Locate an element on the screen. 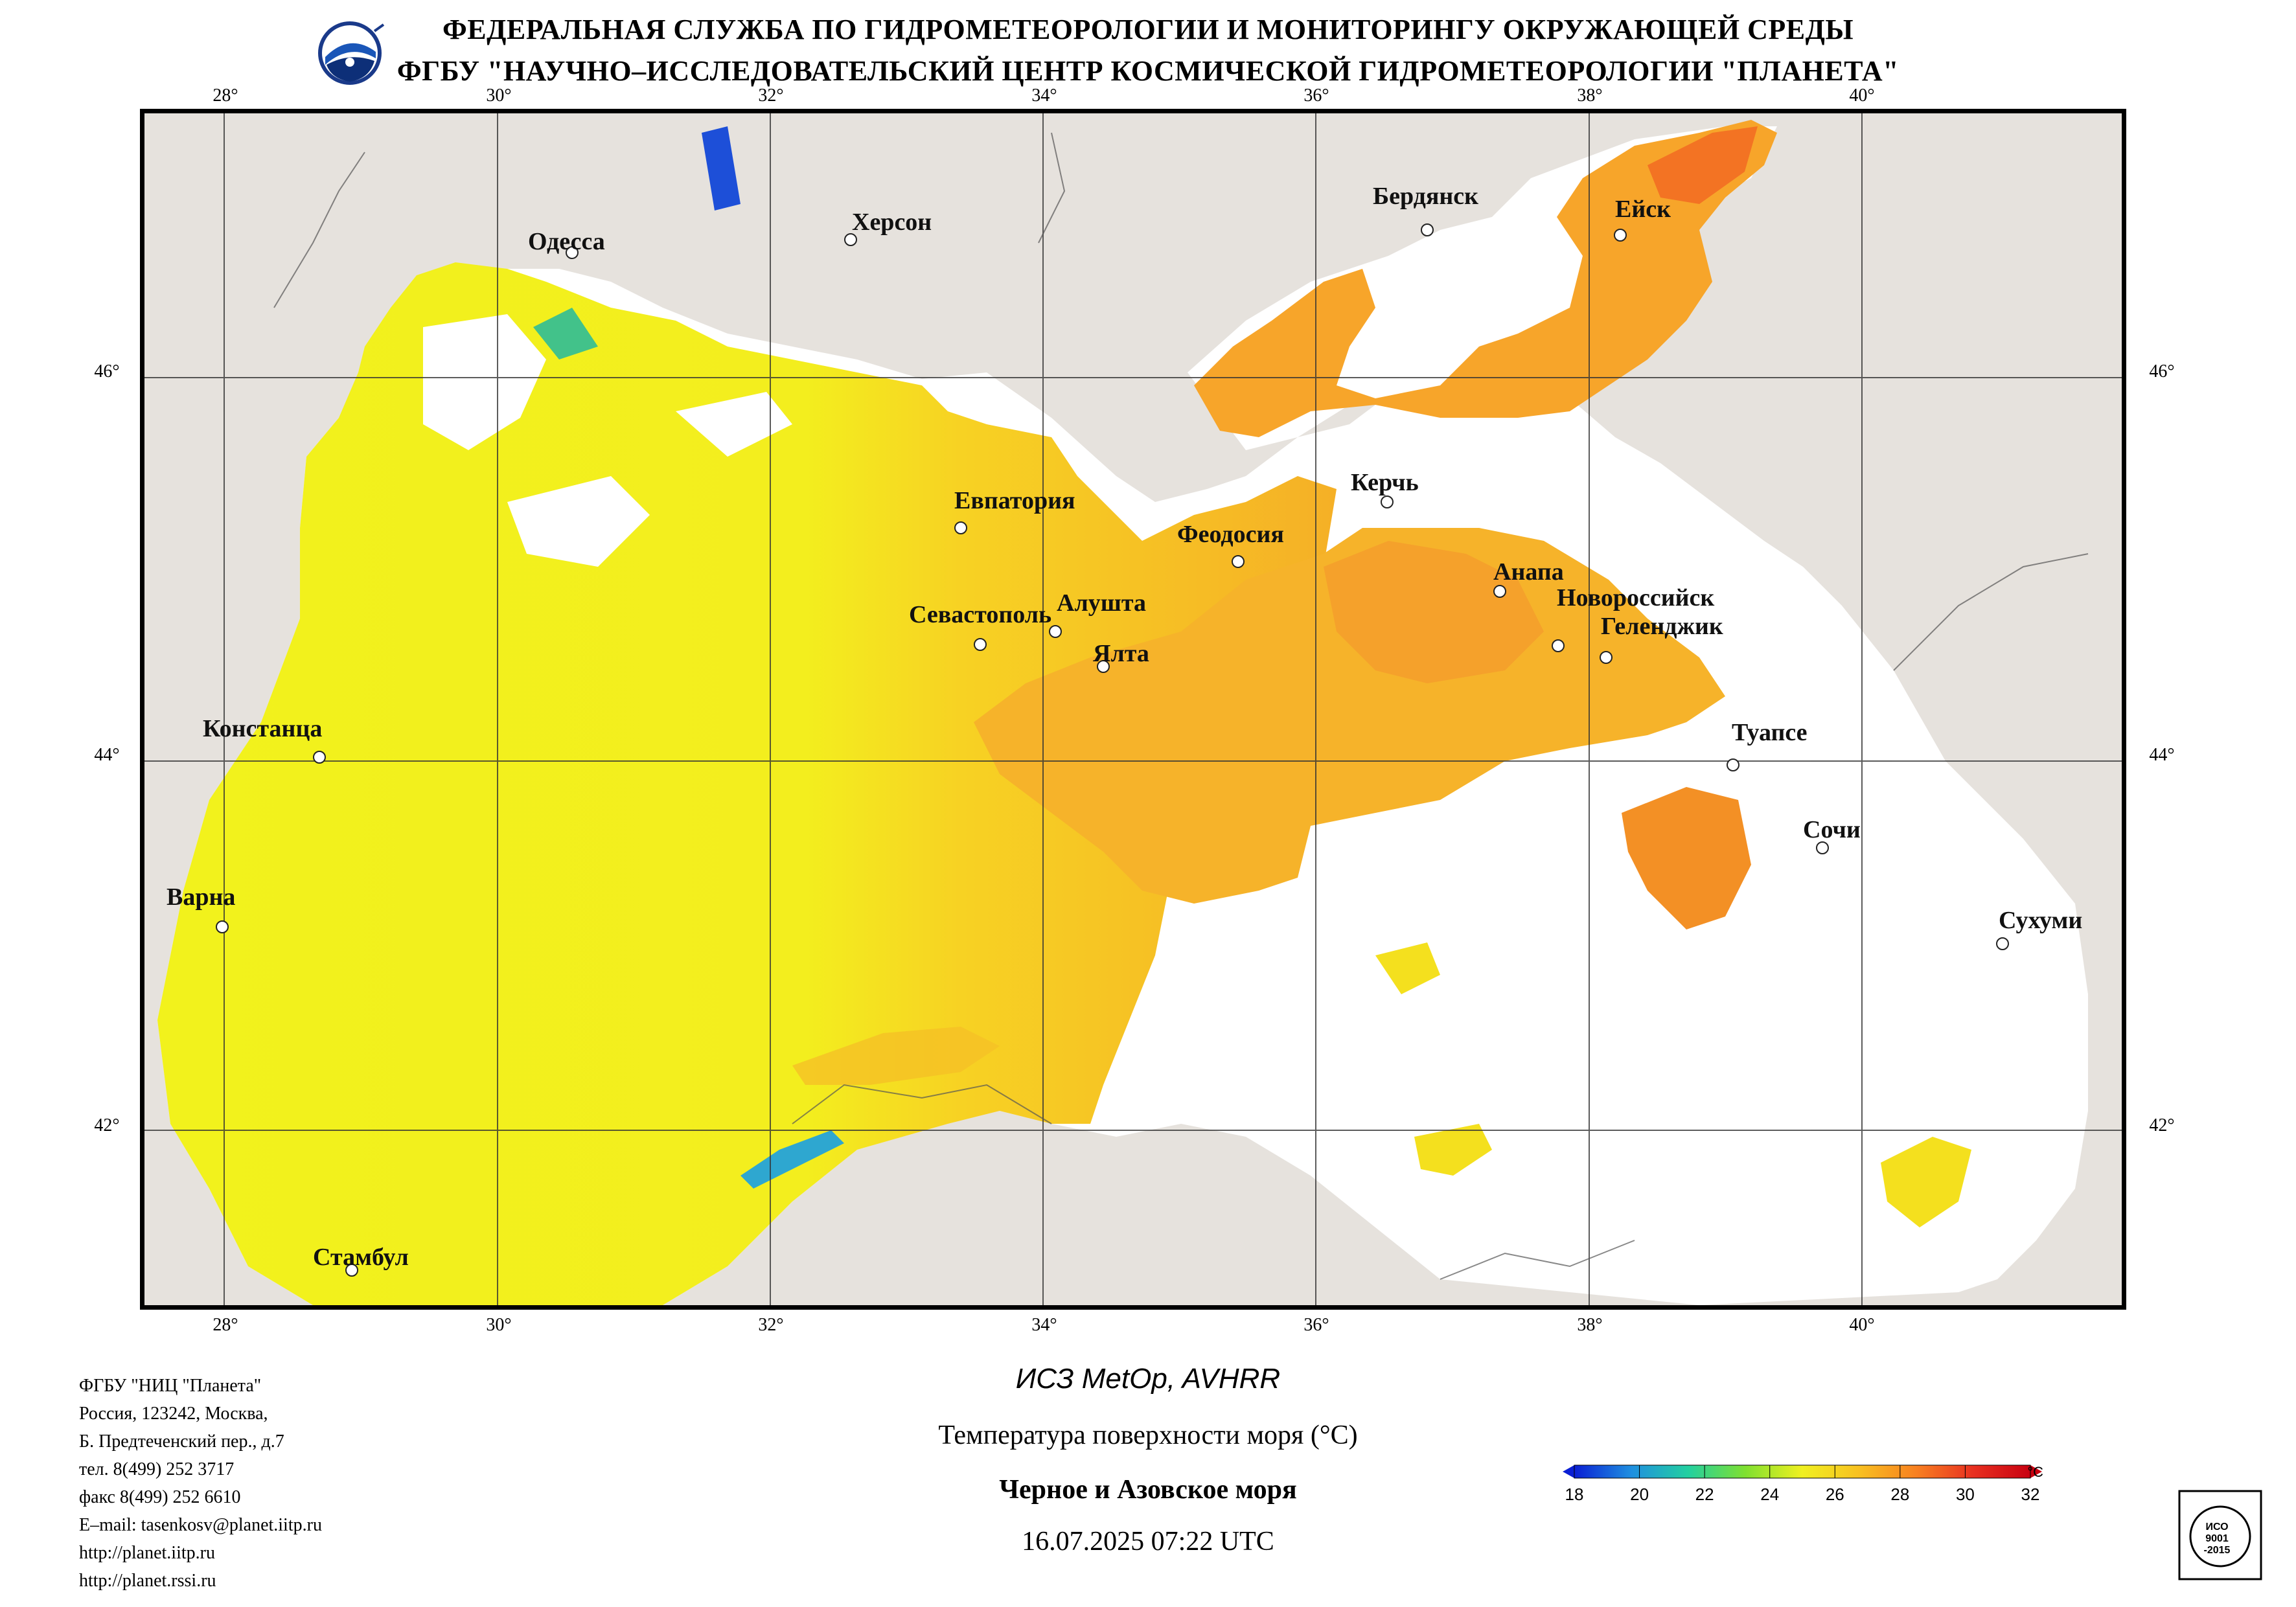 Image resolution: width=2296 pixels, height=1607 pixels. lon-tick-bottom: 40° is located at coordinates (1862, 1325).